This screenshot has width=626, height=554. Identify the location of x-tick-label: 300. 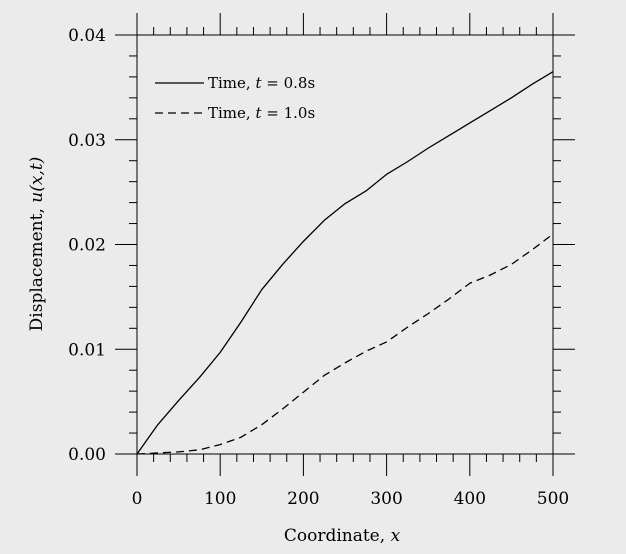
(386, 499).